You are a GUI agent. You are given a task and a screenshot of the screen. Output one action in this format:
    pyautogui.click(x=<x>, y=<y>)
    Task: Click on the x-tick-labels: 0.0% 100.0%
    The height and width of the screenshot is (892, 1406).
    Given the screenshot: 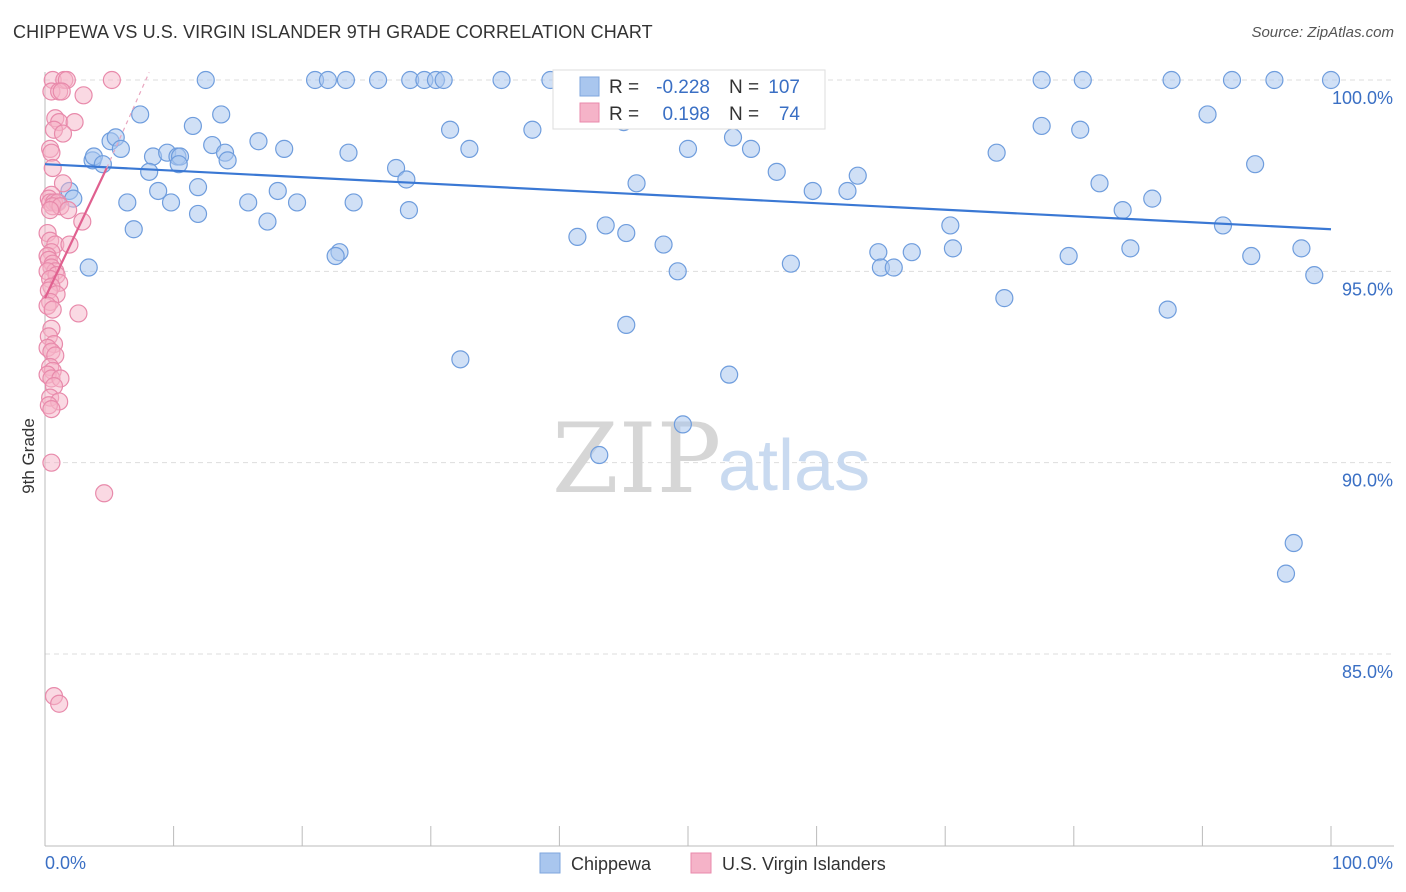 What is the action you would take?
    pyautogui.click(x=719, y=863)
    